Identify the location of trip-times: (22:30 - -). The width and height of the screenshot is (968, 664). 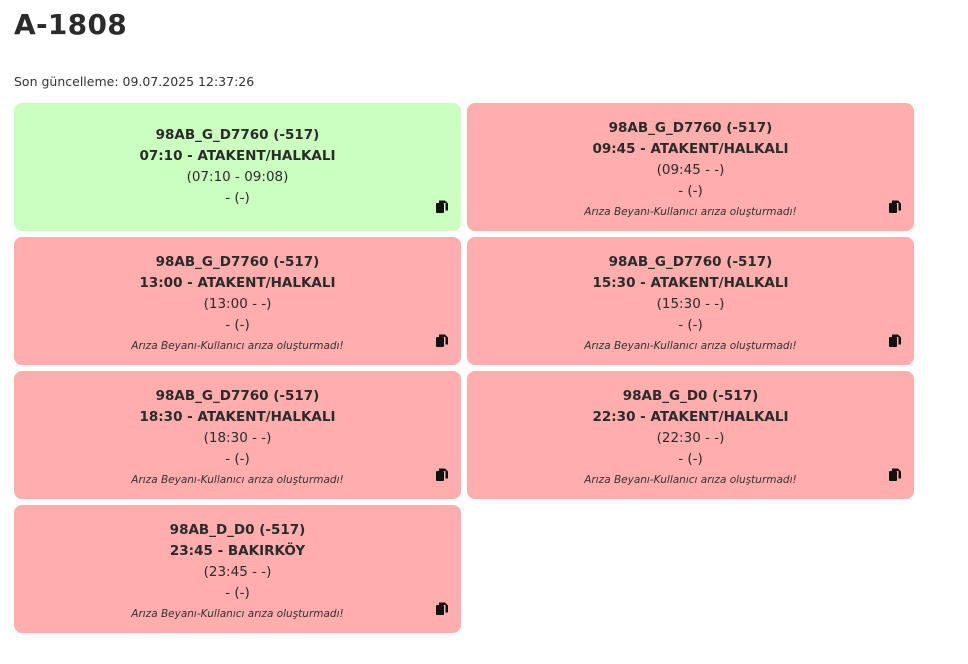
(690, 438).